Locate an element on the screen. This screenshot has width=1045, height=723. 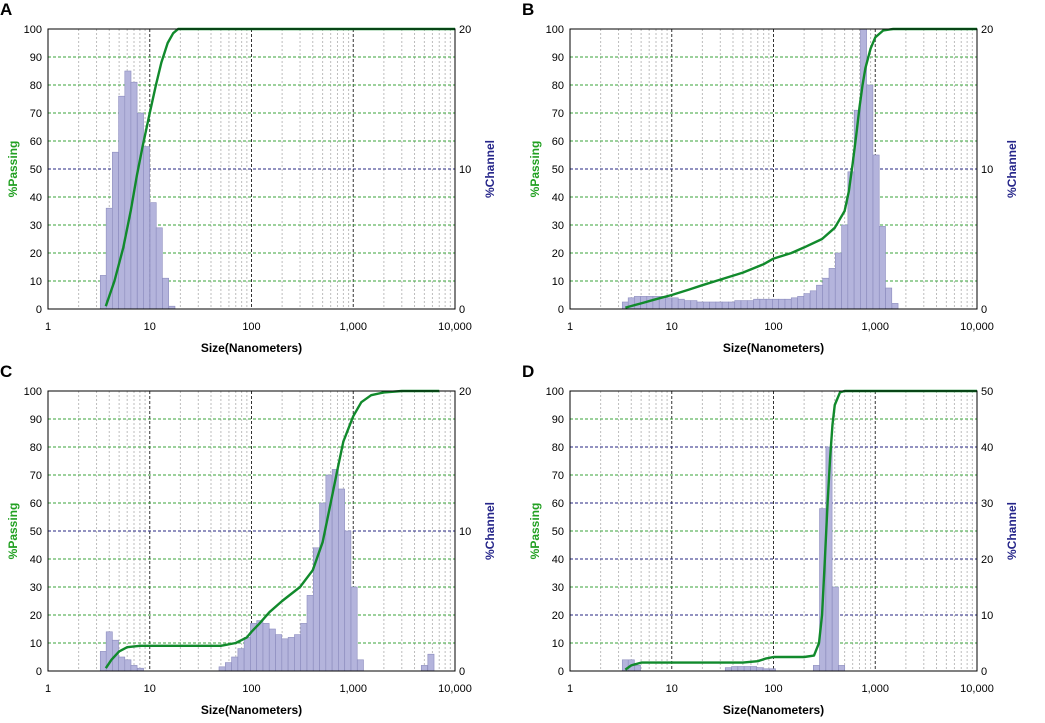
y-left-tick-label: 50 is located at coordinates (558, 170).